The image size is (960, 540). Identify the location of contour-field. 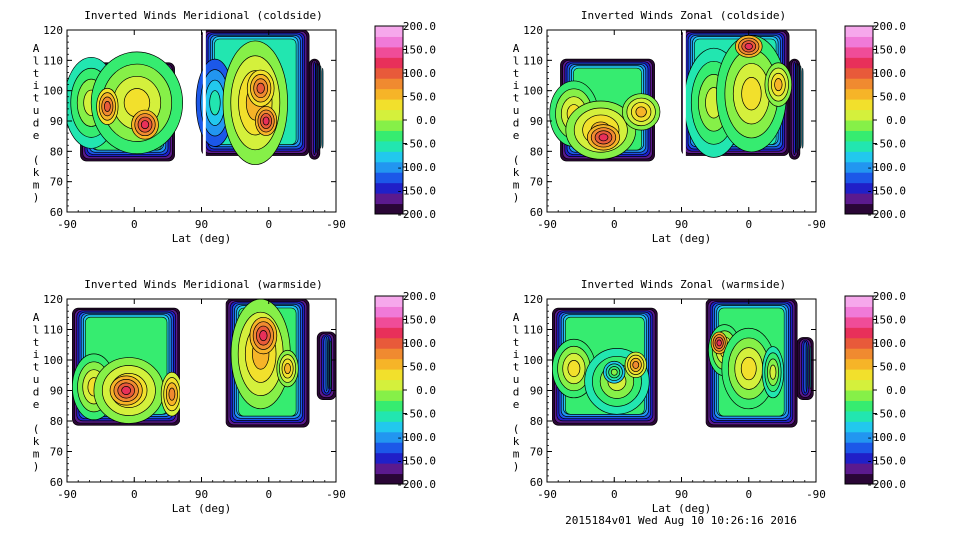
(195, 98).